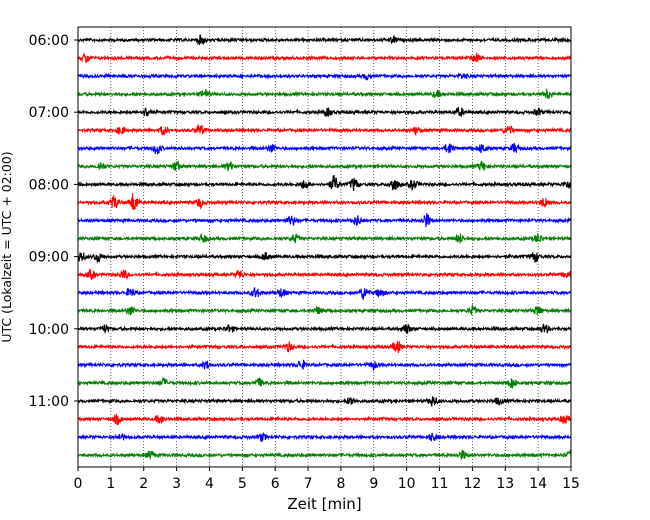  What do you see at coordinates (49, 330) in the screenshot?
I see `y-tick-label: 10:00` at bounding box center [49, 330].